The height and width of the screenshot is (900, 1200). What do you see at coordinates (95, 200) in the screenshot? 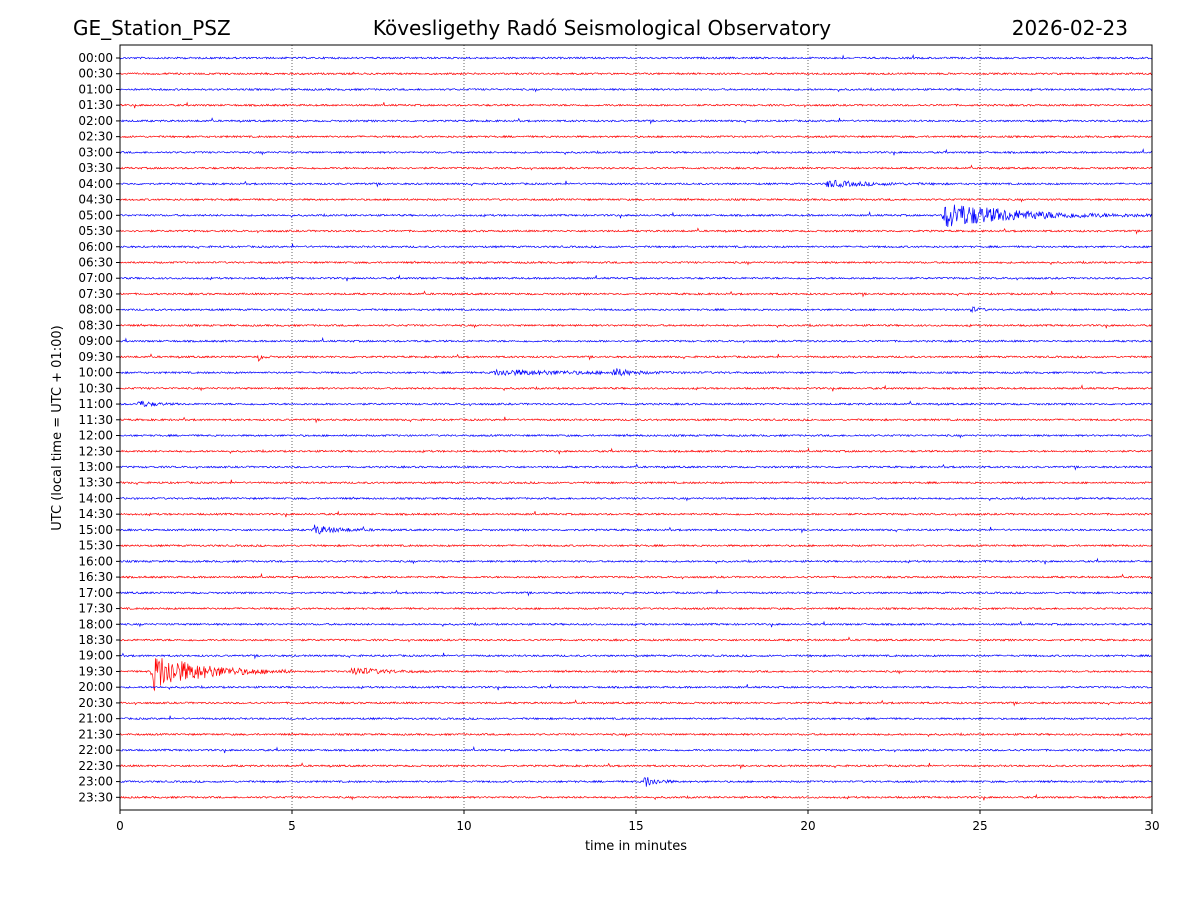
I see `y-tick-label-04:30: 04:30` at bounding box center [95, 200].